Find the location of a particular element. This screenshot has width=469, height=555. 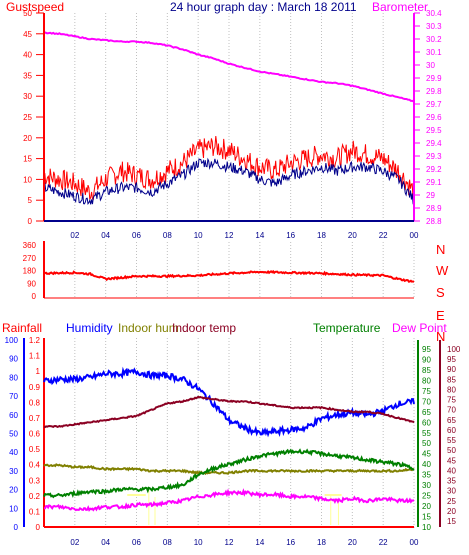

dewpoint-tick-label: 35 is located at coordinates (451, 481).